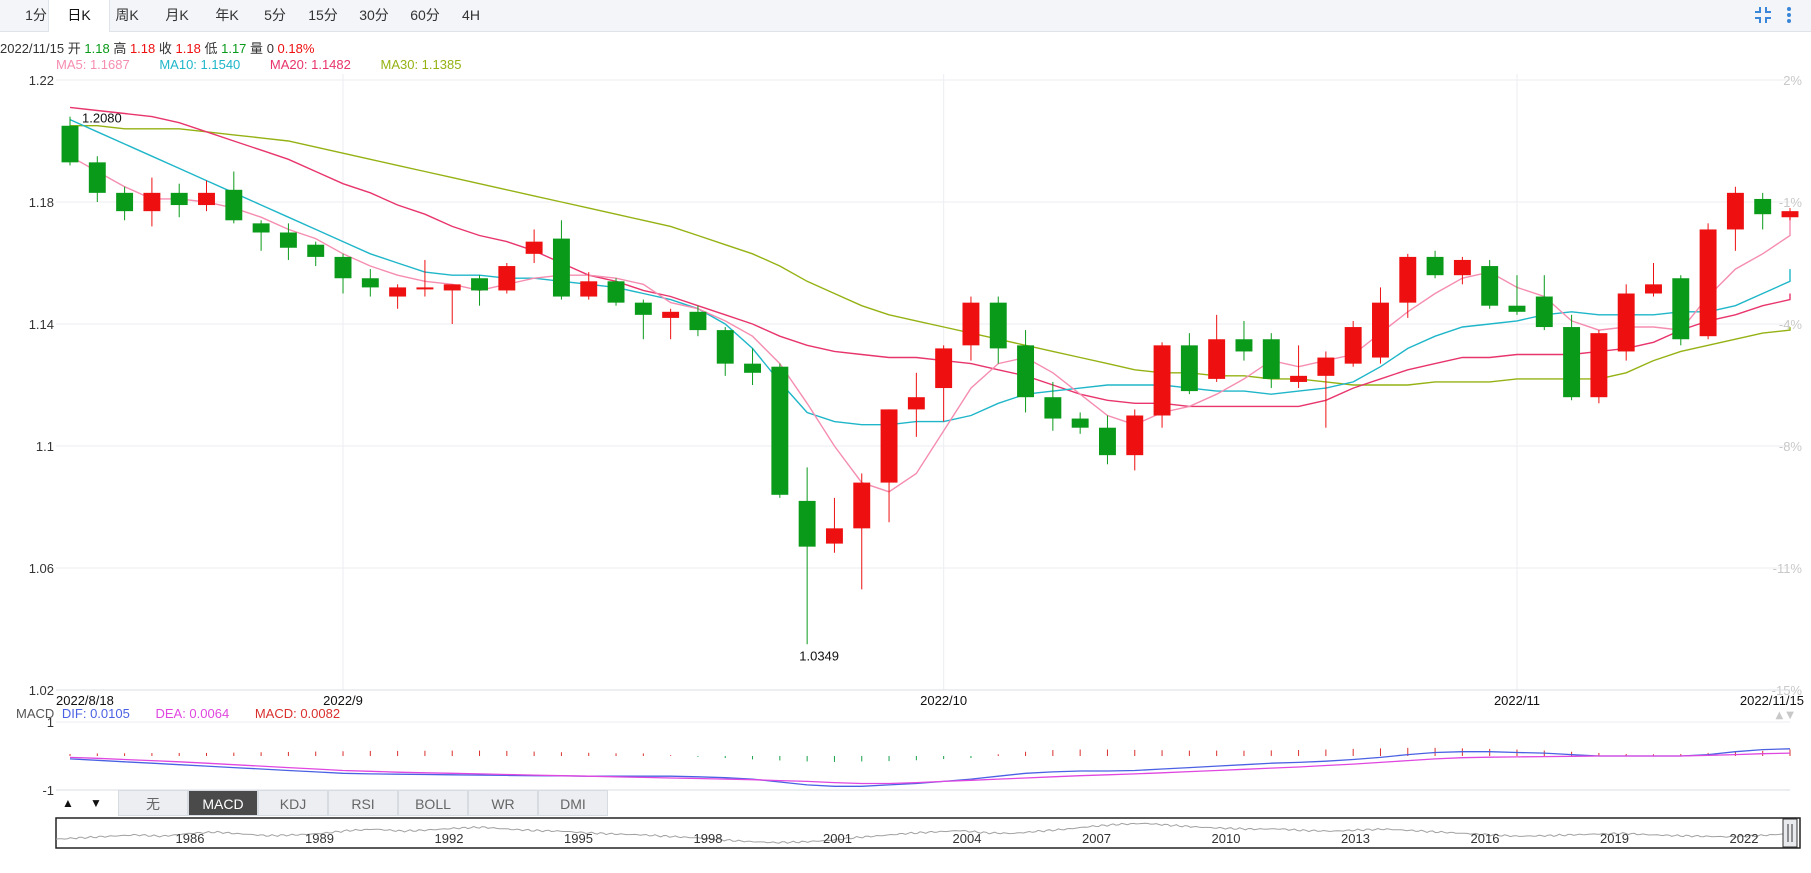  Describe the element at coordinates (363, 803) in the screenshot. I see `indicator-tab-rsi: RSI` at that location.